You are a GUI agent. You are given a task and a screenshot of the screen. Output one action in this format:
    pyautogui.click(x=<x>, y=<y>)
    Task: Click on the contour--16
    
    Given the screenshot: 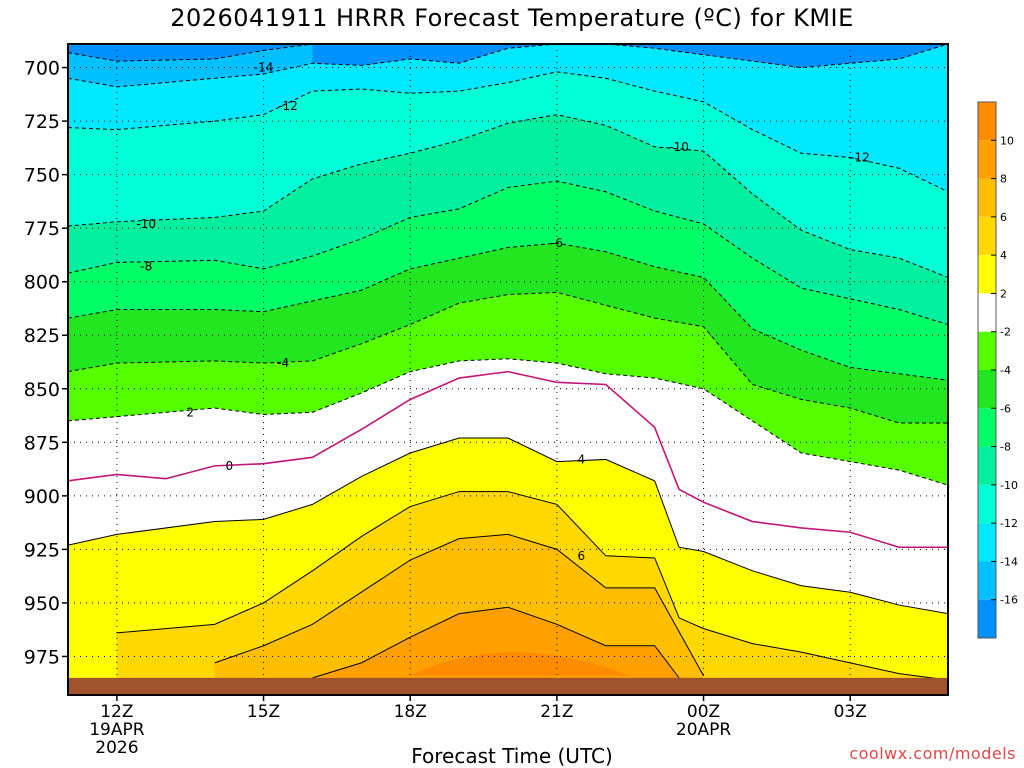 What is the action you would take?
    pyautogui.click(x=190, y=53)
    